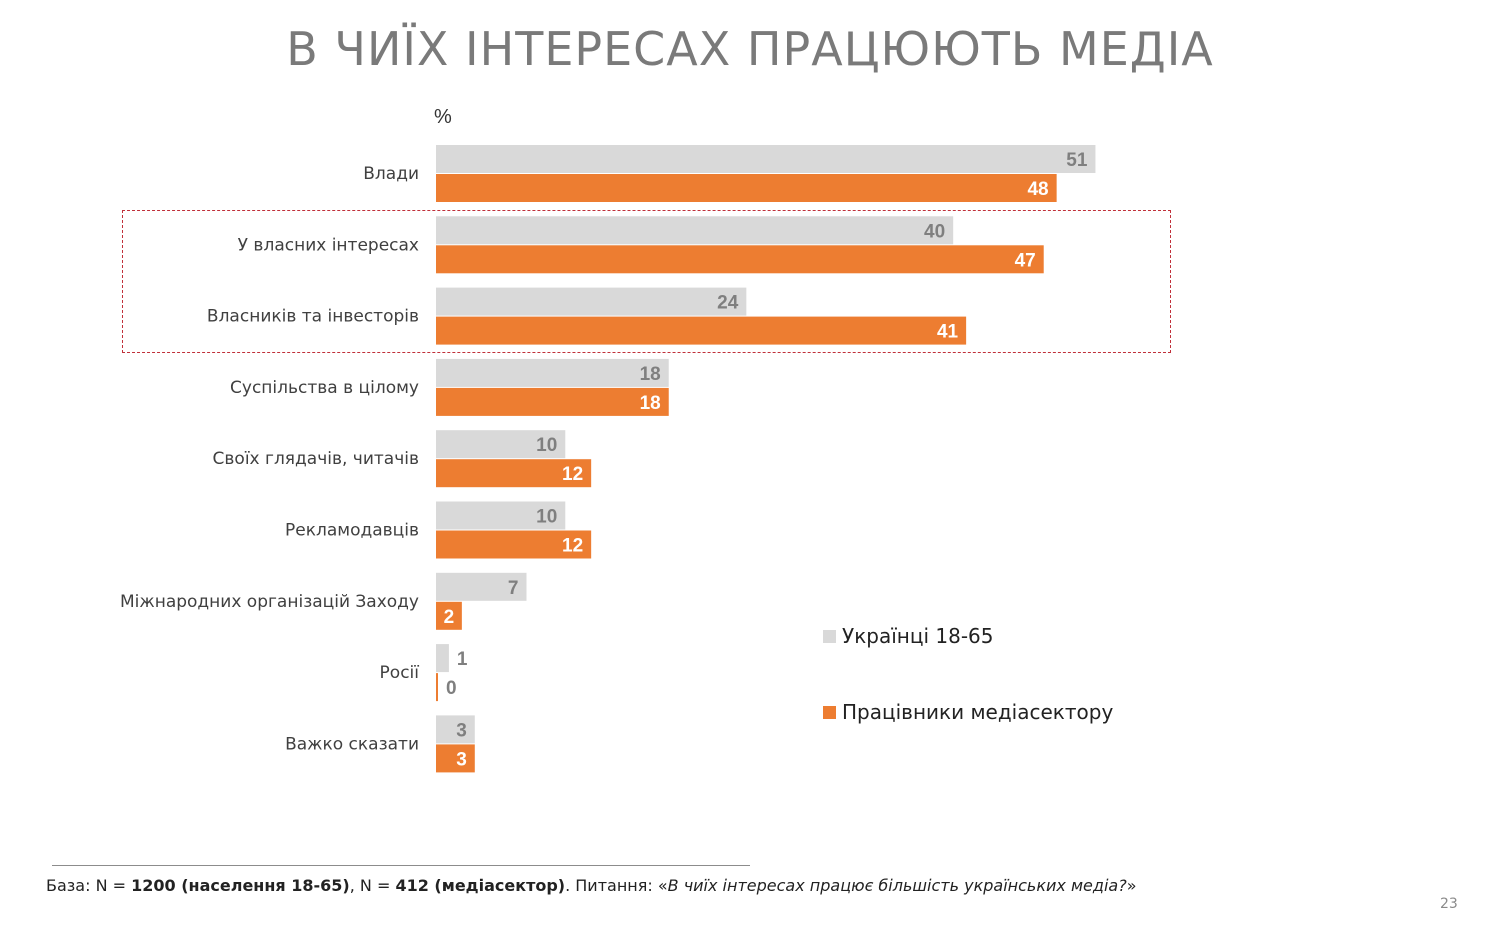 The image size is (1500, 938). I want to click on value-label-population: 7, so click(513, 588).